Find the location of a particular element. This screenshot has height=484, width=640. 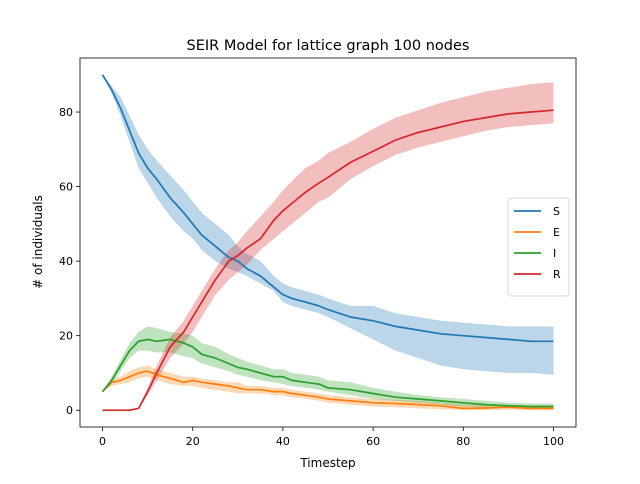

y-tick-label: 40 is located at coordinates (66, 261).